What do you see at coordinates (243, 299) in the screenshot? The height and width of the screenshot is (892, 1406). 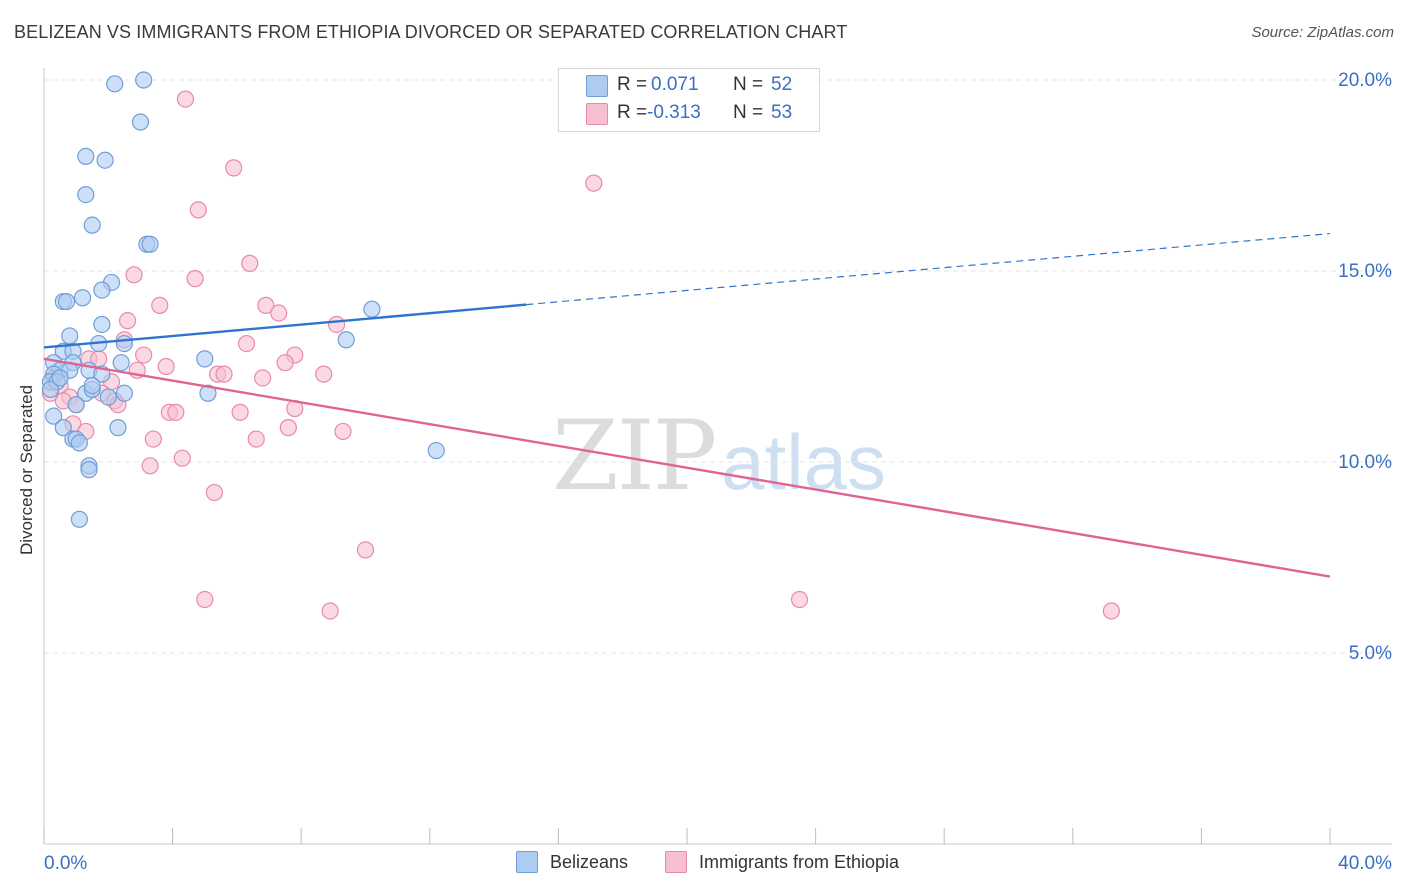 I see `belizean-points` at bounding box center [243, 299].